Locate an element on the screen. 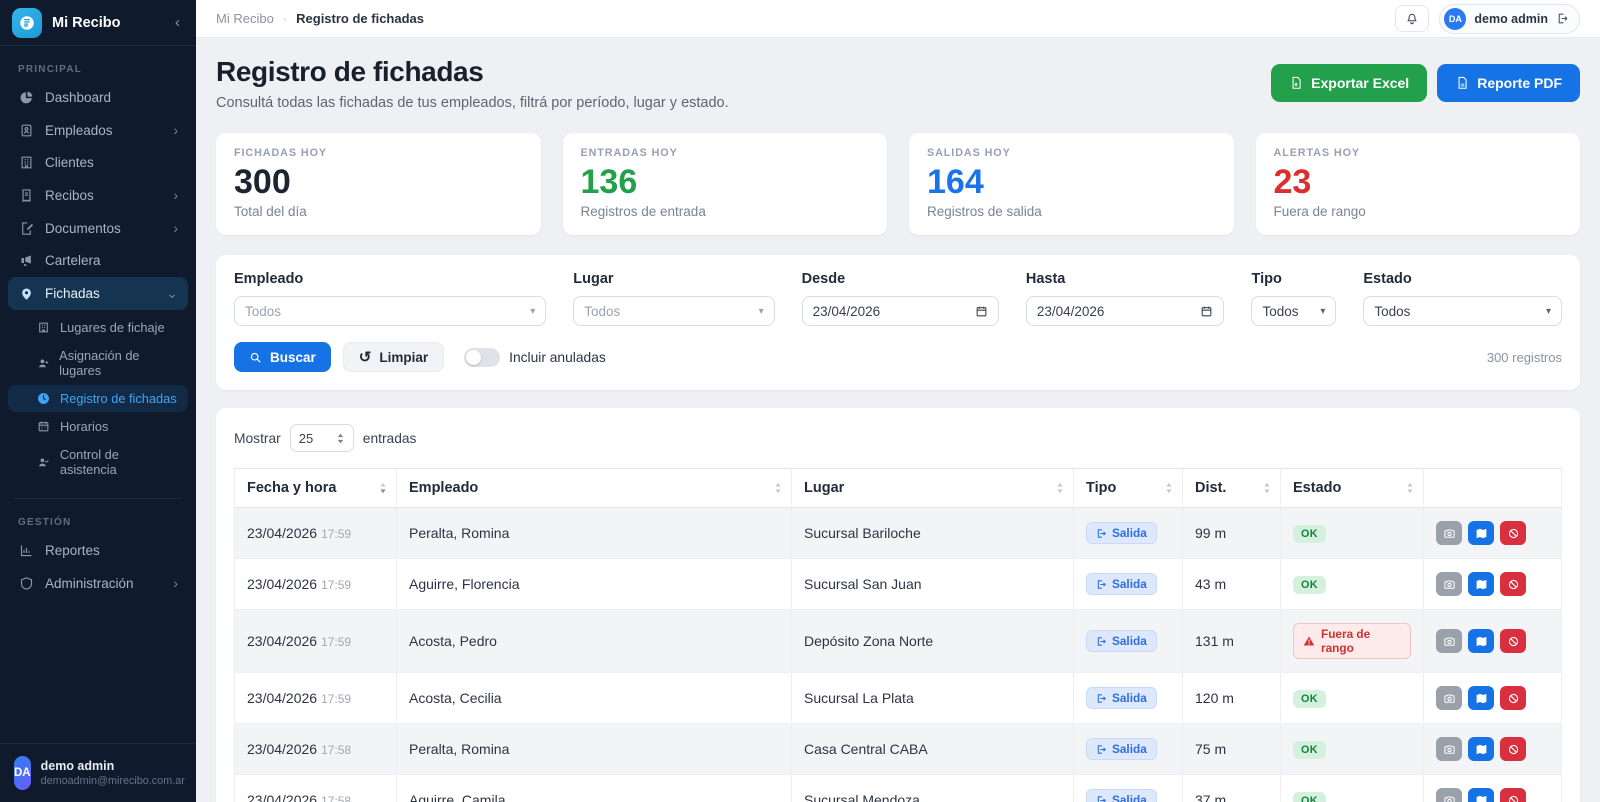 This screenshot has height=802, width=1600. incluir-anuladas-toggle: Incluir anuladas is located at coordinates (535, 357).